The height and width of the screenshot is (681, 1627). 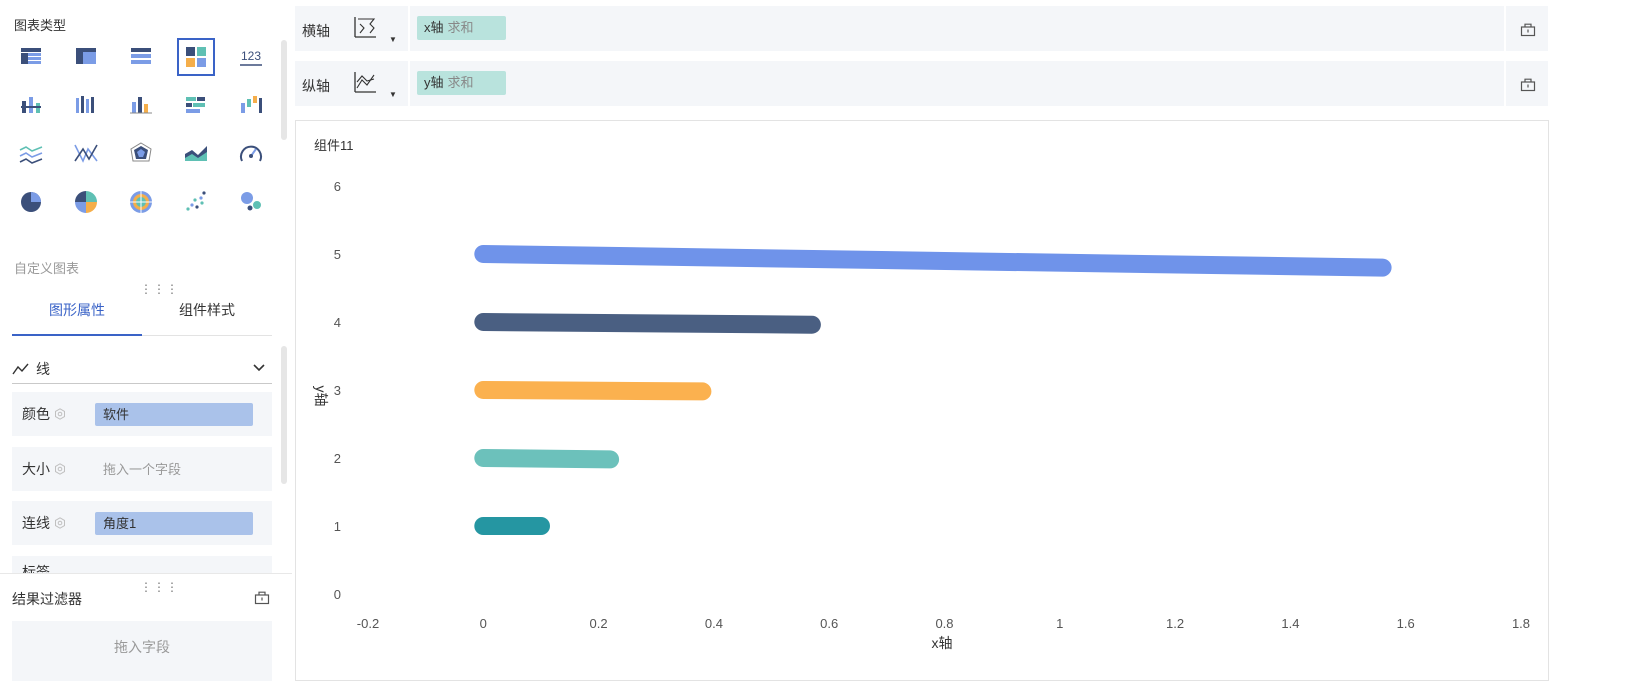 I want to click on property-label-connect: 连线, so click(x=36, y=523).